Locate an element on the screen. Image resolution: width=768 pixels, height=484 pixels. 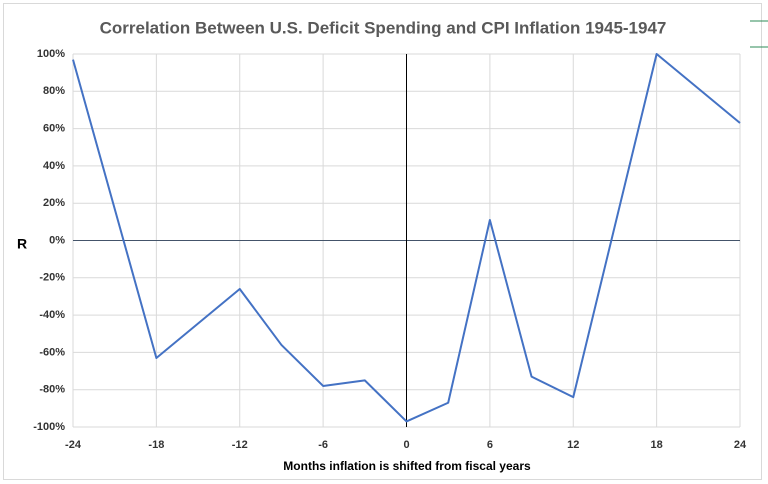
y-tick-label: -40% is located at coordinates (52, 315).